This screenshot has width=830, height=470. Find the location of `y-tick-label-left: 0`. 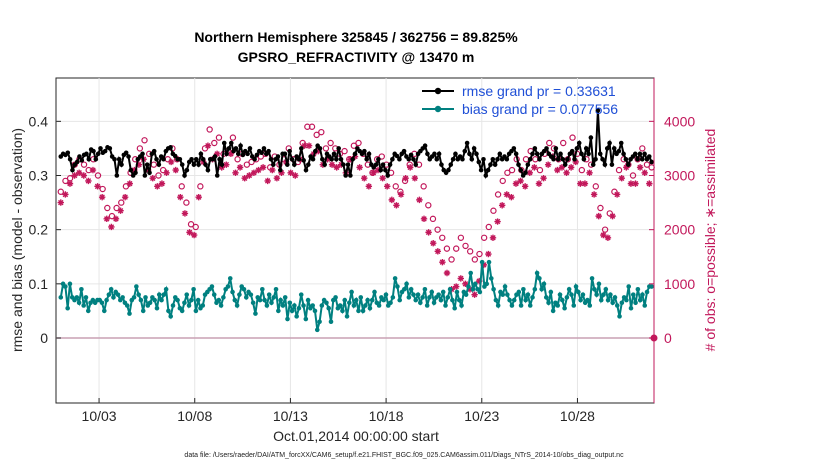

y-tick-label-left: 0 is located at coordinates (44, 338).